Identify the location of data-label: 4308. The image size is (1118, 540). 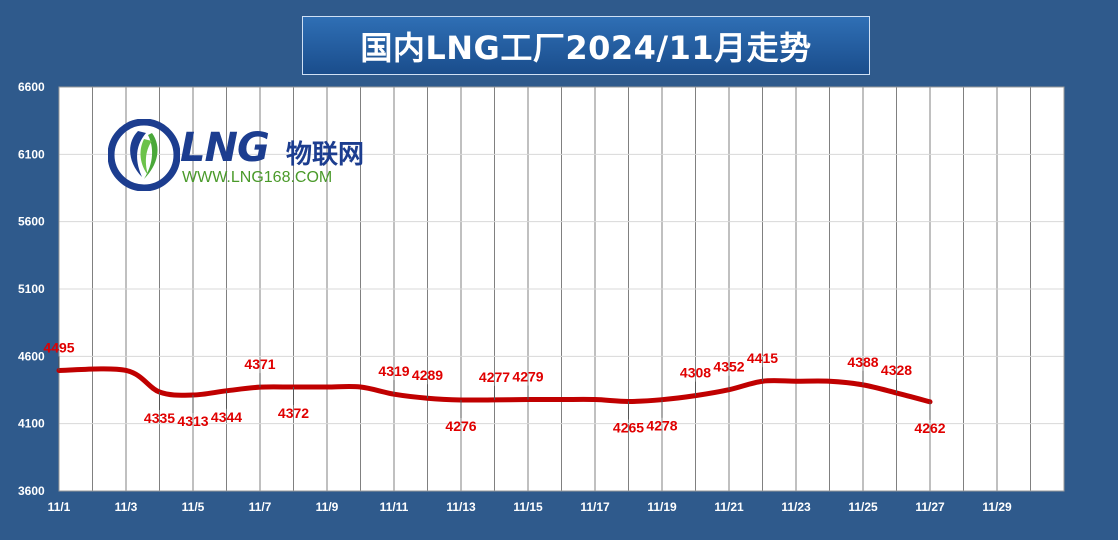
(695, 373).